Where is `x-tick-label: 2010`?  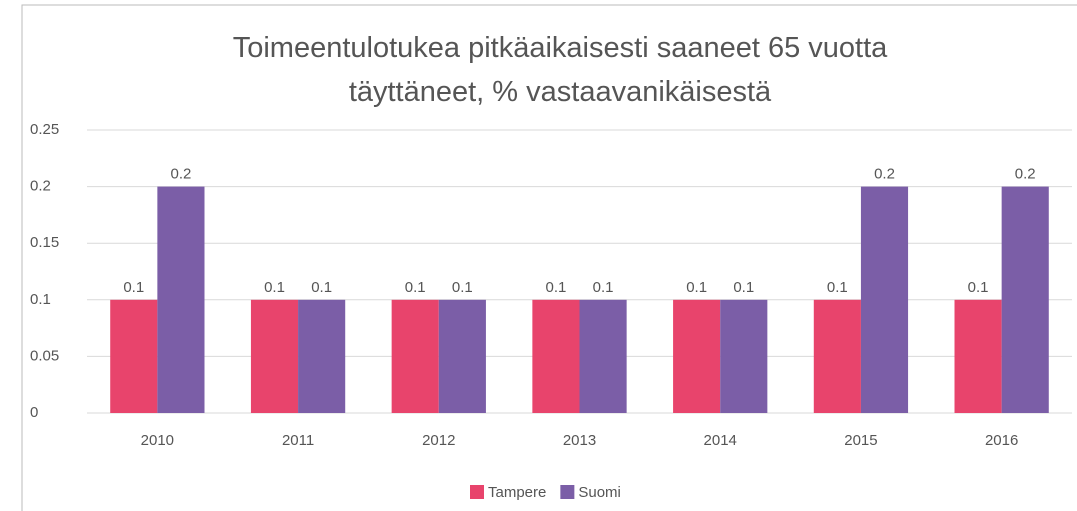 x-tick-label: 2010 is located at coordinates (157, 440).